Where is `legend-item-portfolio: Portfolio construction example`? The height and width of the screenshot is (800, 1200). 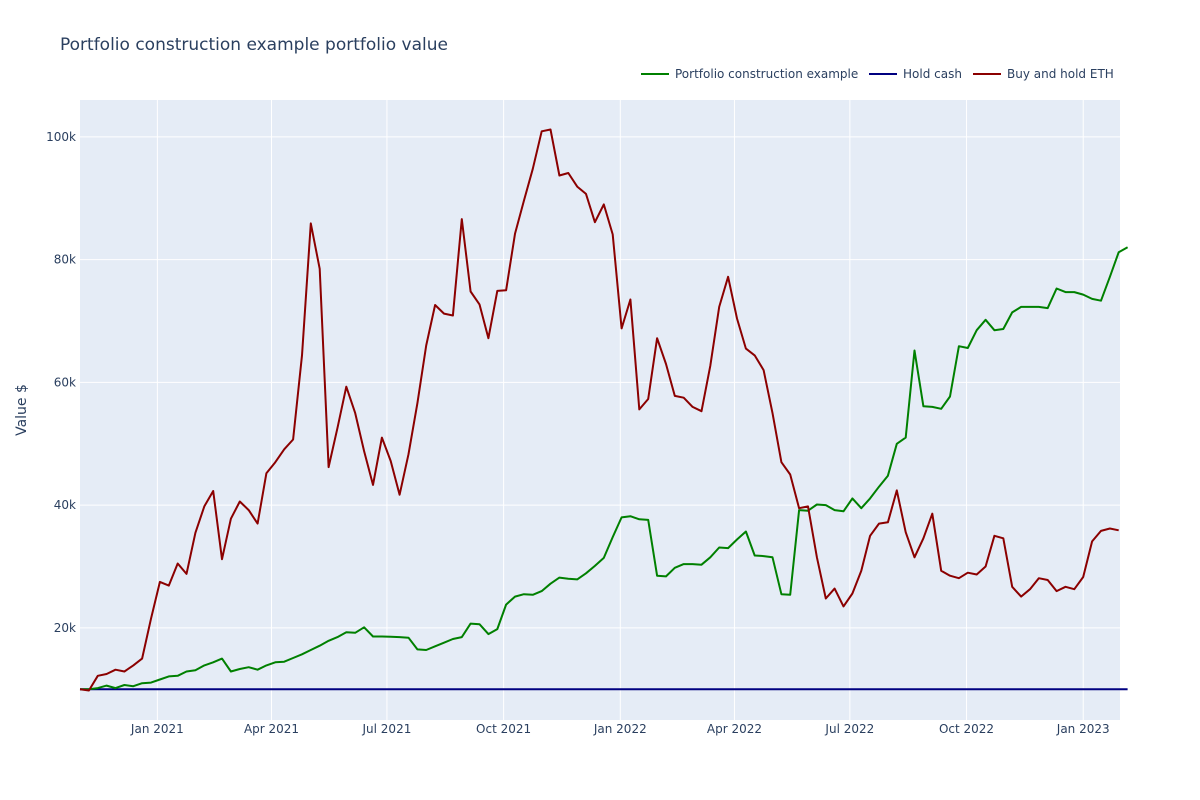 legend-item-portfolio: Portfolio construction example is located at coordinates (749, 74).